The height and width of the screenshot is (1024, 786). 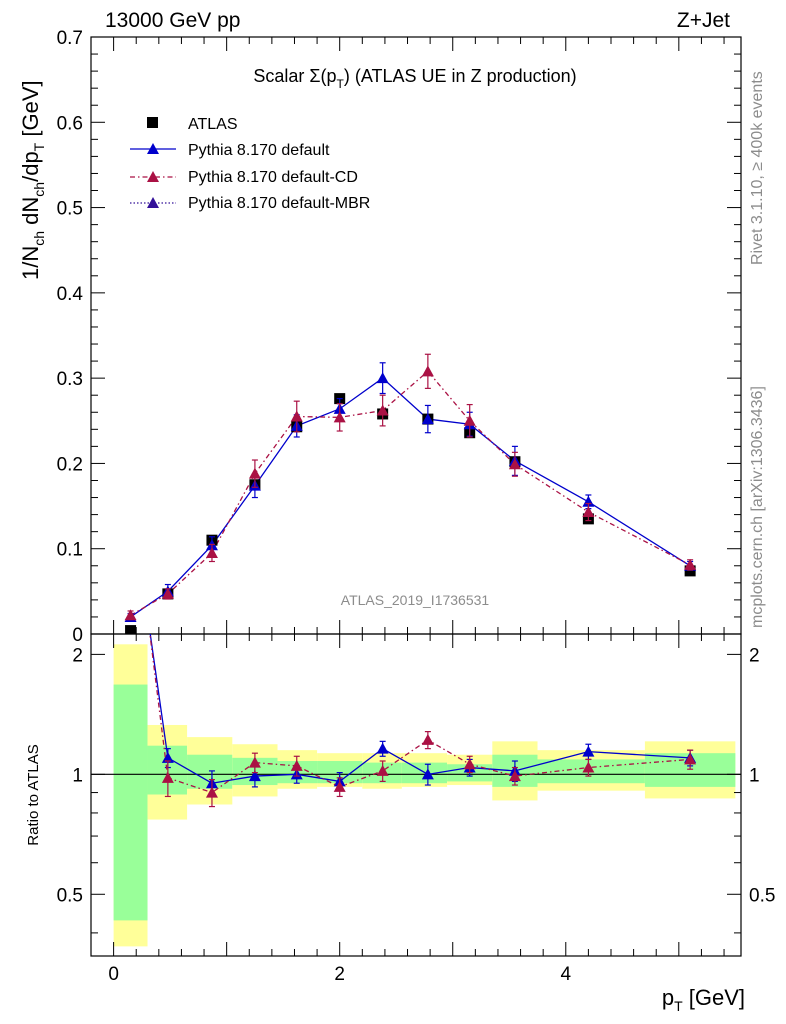 I want to click on x-axis-label: pT [GeV], so click(x=703, y=999).